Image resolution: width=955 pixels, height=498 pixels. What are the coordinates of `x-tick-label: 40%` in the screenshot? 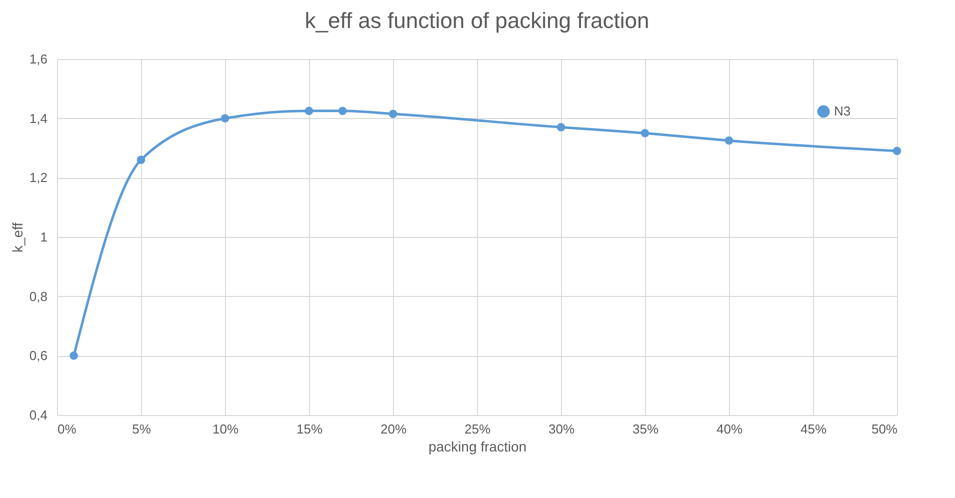 It's located at (729, 429).